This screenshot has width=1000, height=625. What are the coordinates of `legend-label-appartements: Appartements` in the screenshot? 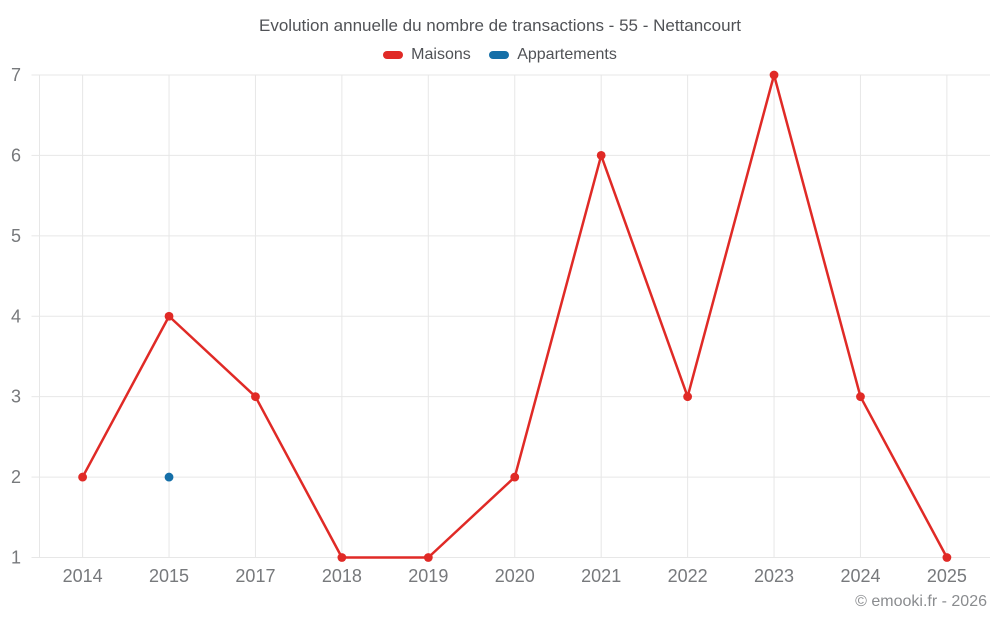 It's located at (567, 54).